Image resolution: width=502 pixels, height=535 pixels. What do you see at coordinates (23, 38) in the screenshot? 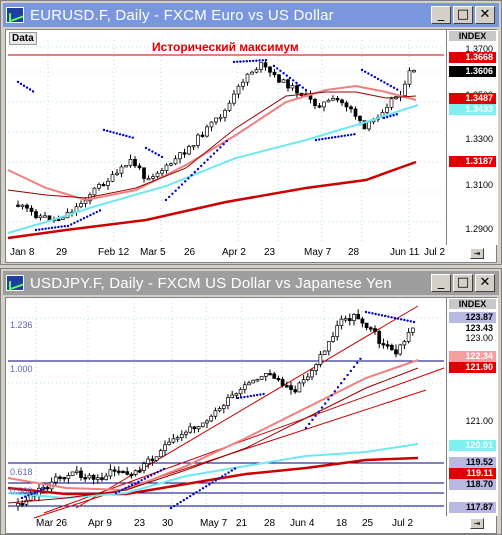
I see `data-label: Data` at bounding box center [23, 38].